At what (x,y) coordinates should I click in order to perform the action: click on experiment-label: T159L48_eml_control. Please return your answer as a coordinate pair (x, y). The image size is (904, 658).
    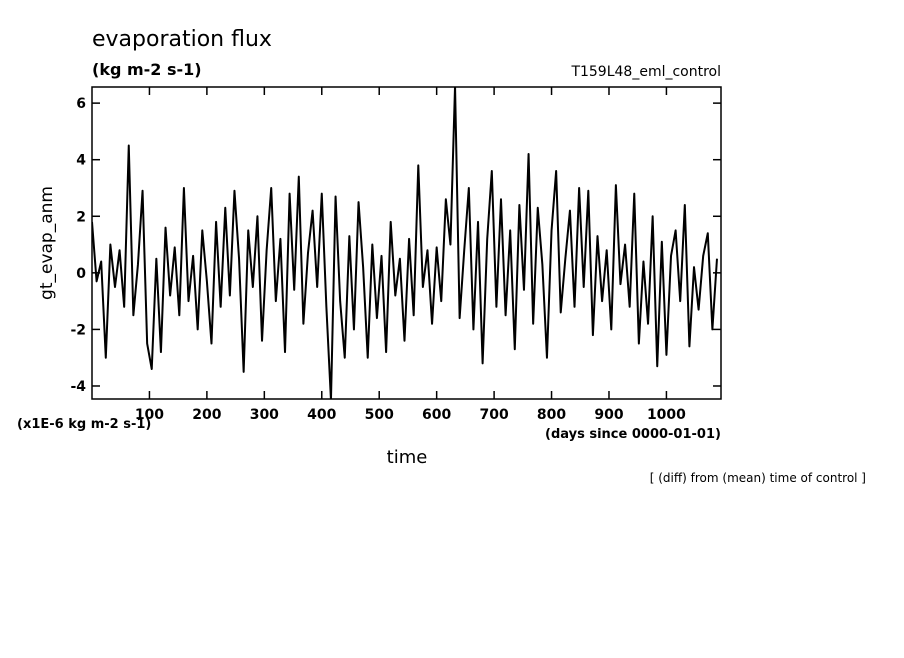
    Looking at the image, I should click on (645, 72).